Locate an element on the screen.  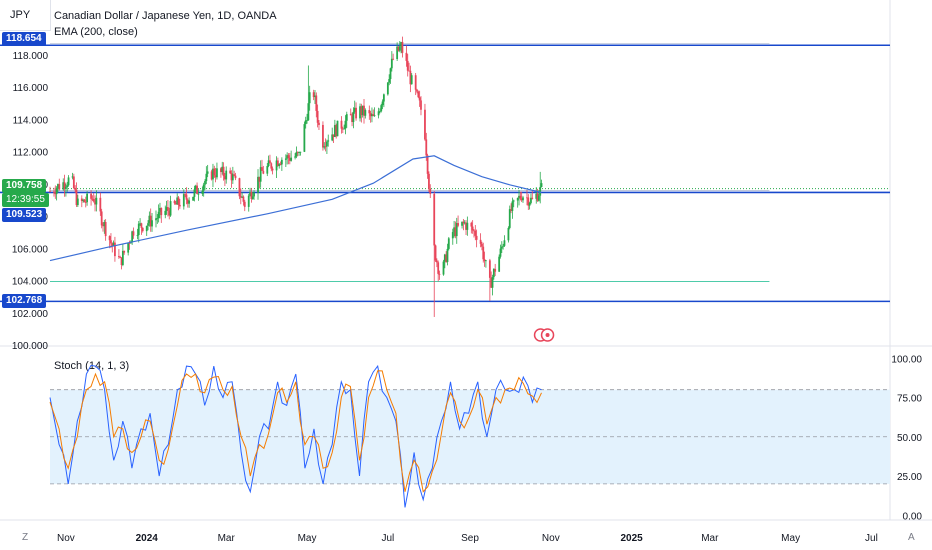
auto-scale-button: A is located at coordinates (911, 537).